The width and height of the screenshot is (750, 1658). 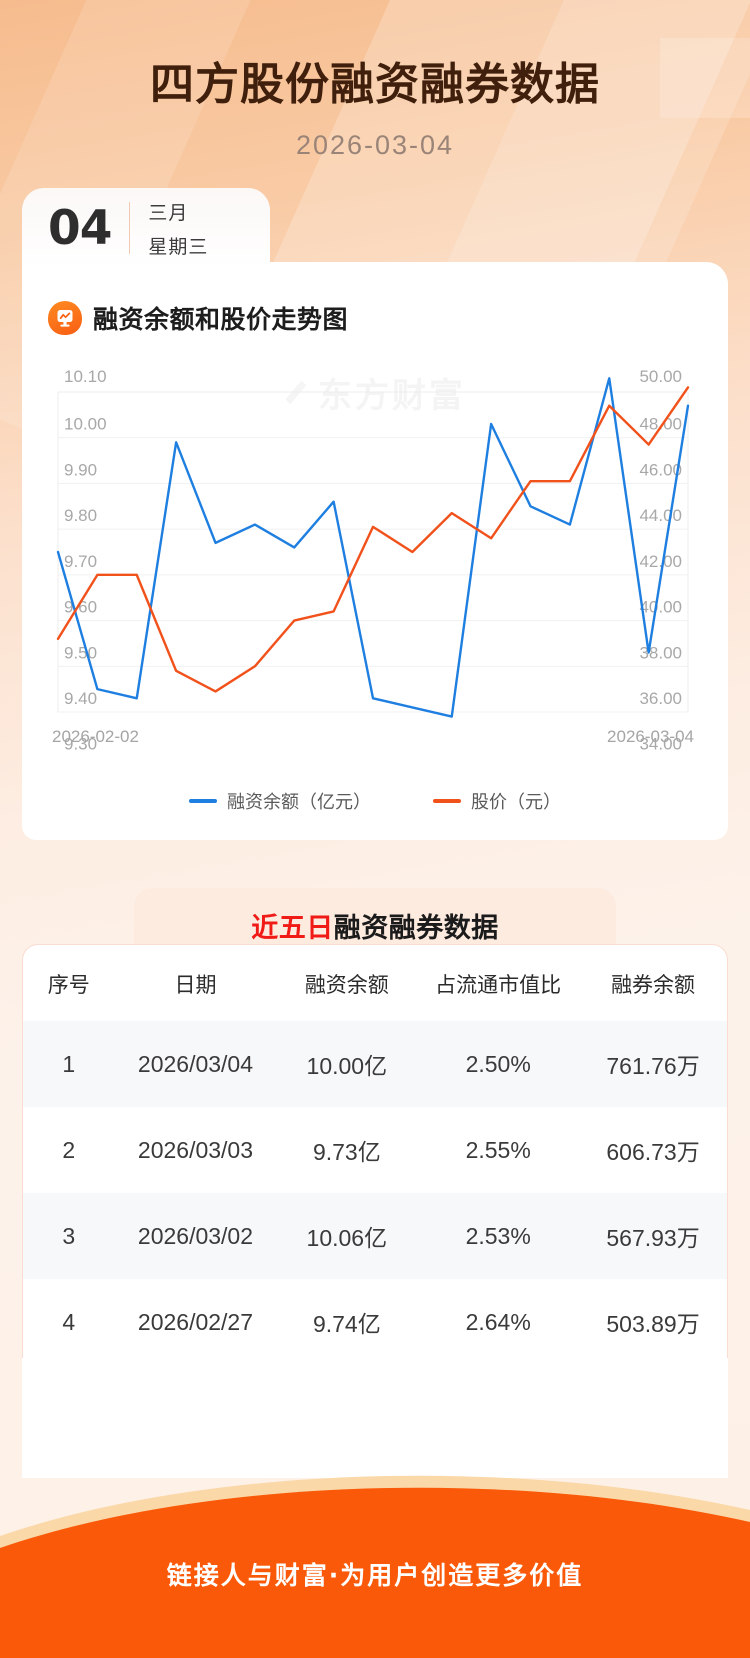 I want to click on svg-text: 40.00, so click(x=660, y=607).